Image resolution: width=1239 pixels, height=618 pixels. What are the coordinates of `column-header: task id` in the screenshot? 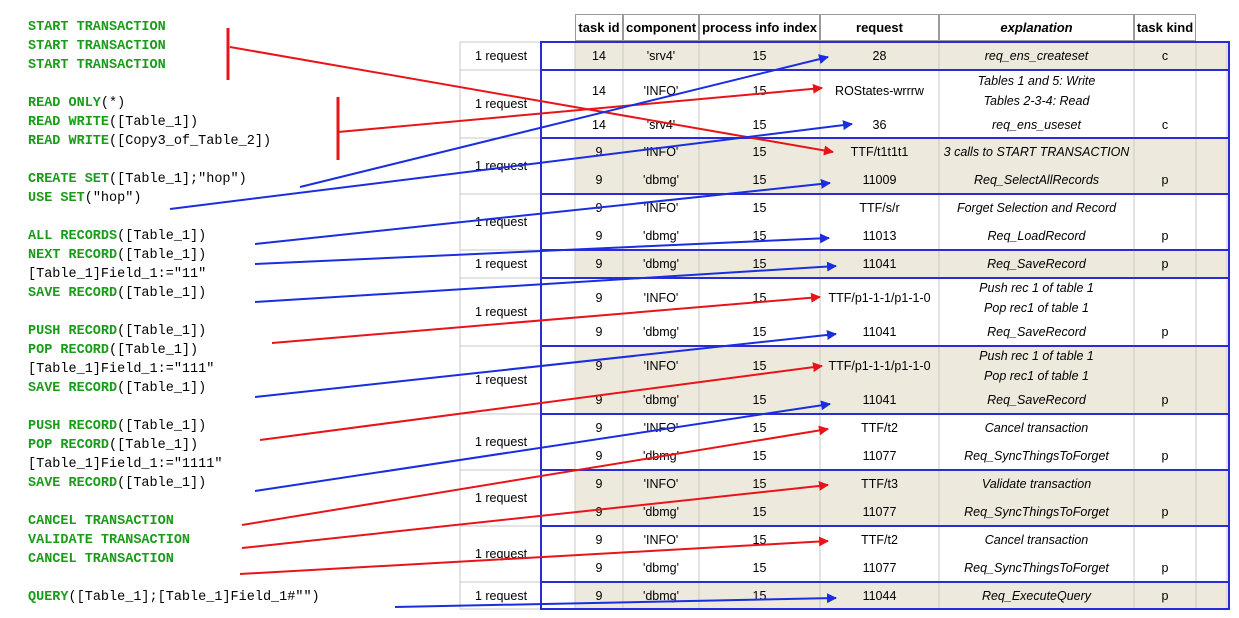 It's located at (599, 27).